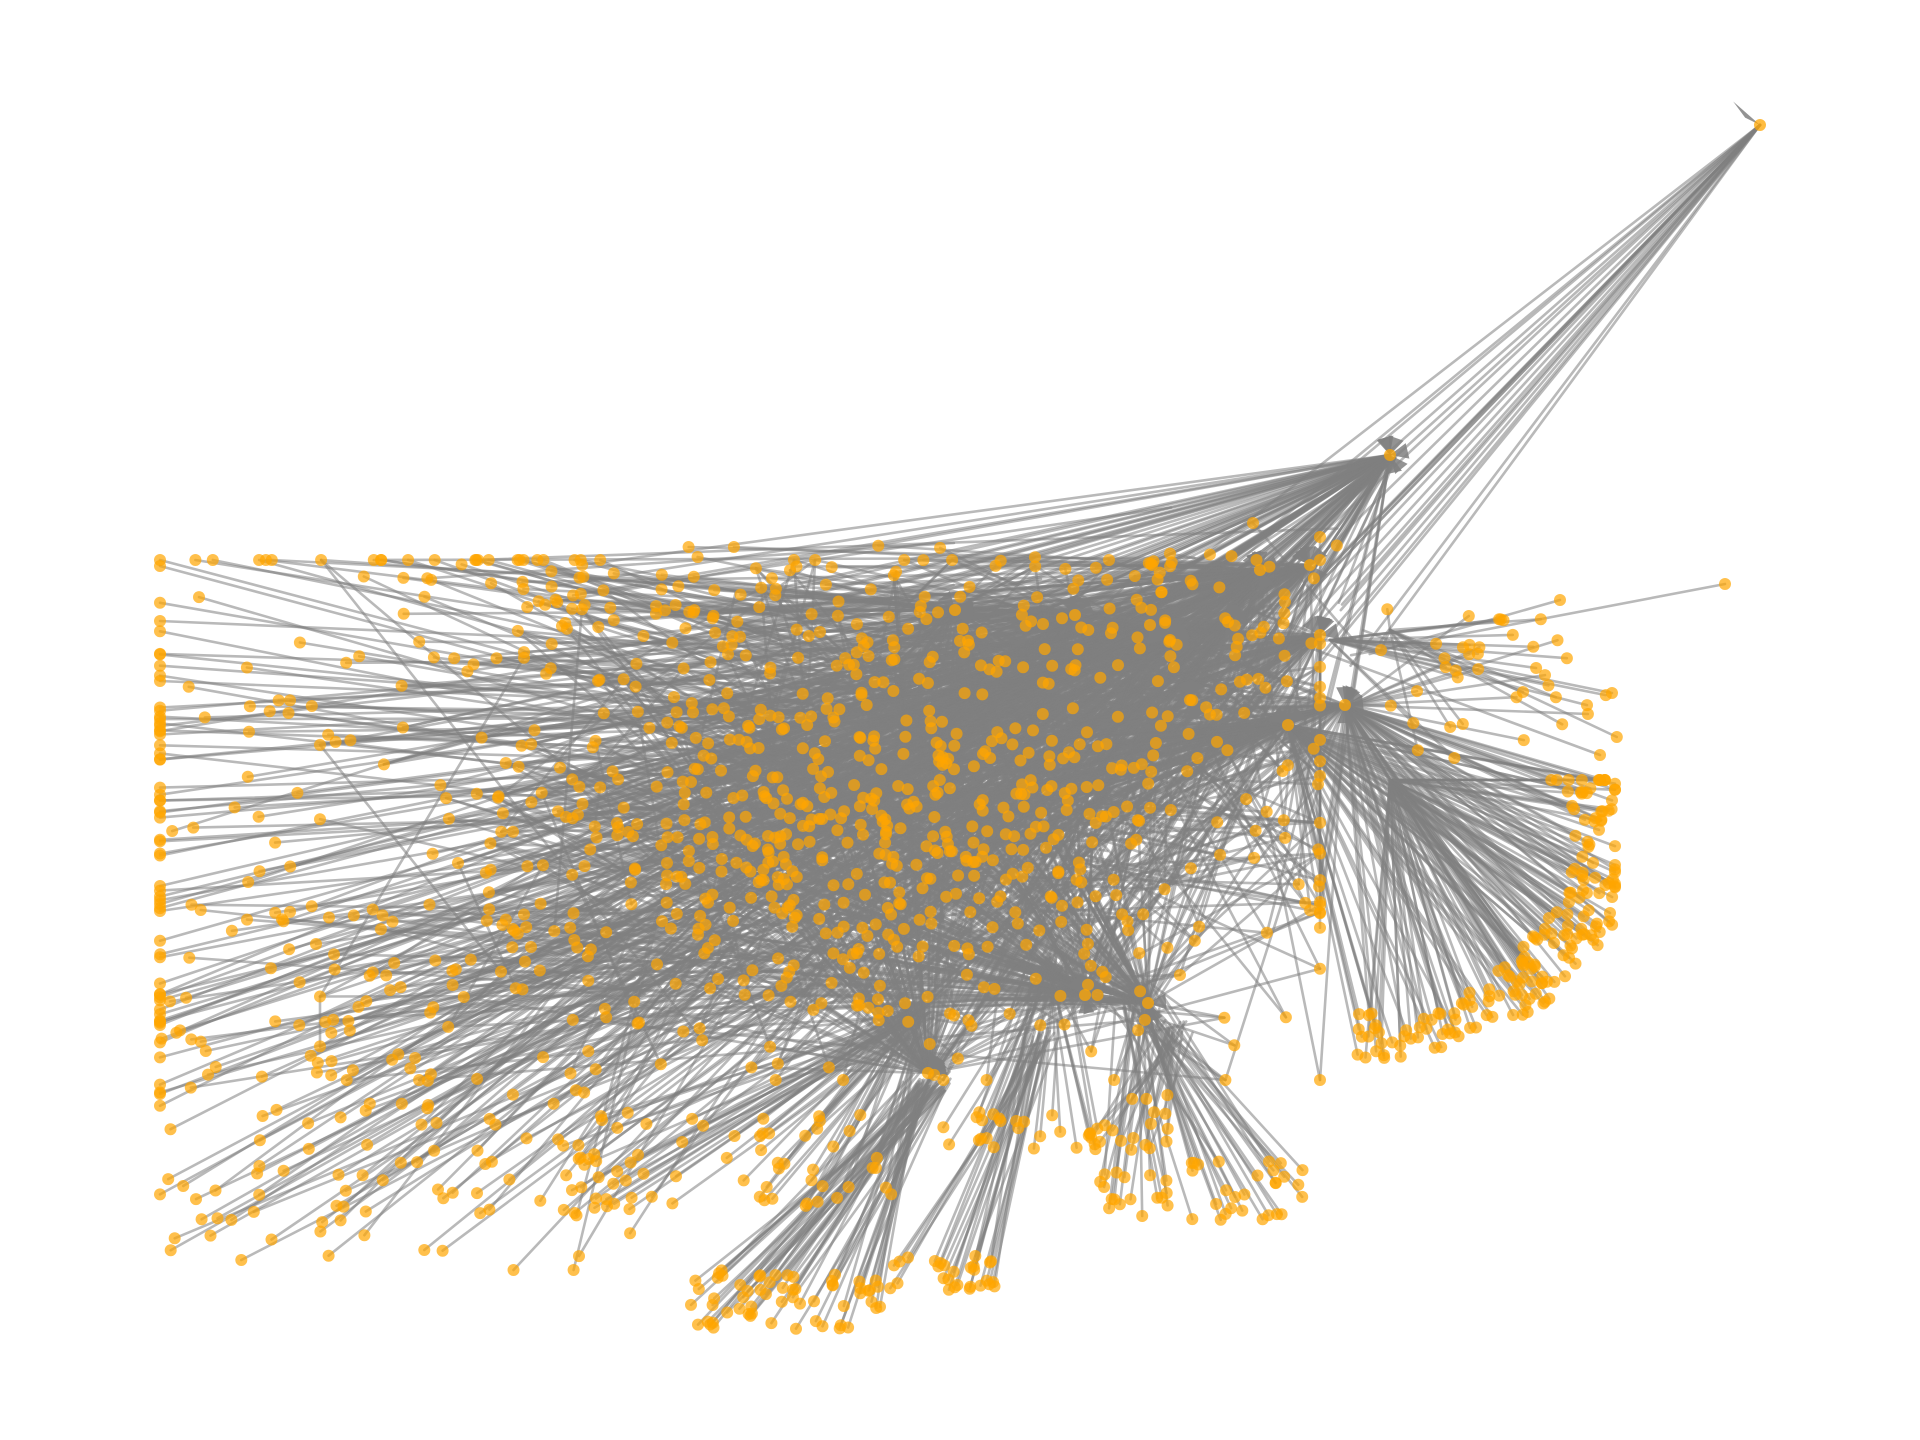 Image resolution: width=1920 pixels, height=1440 pixels. What do you see at coordinates (1075, 615) in the screenshot?
I see `graph-hub-node` at bounding box center [1075, 615].